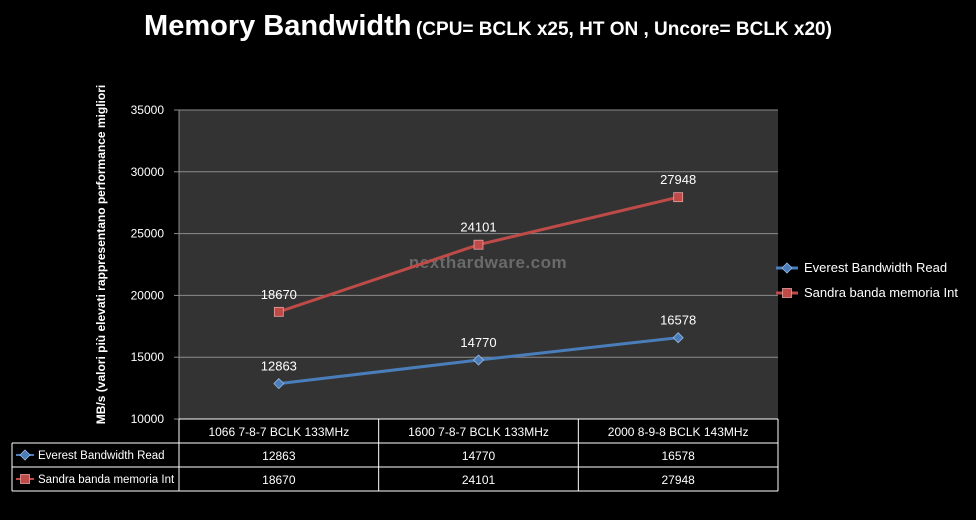 Image resolution: width=976 pixels, height=520 pixels. Describe the element at coordinates (279, 366) in the screenshot. I see `data-label: 12863` at that location.